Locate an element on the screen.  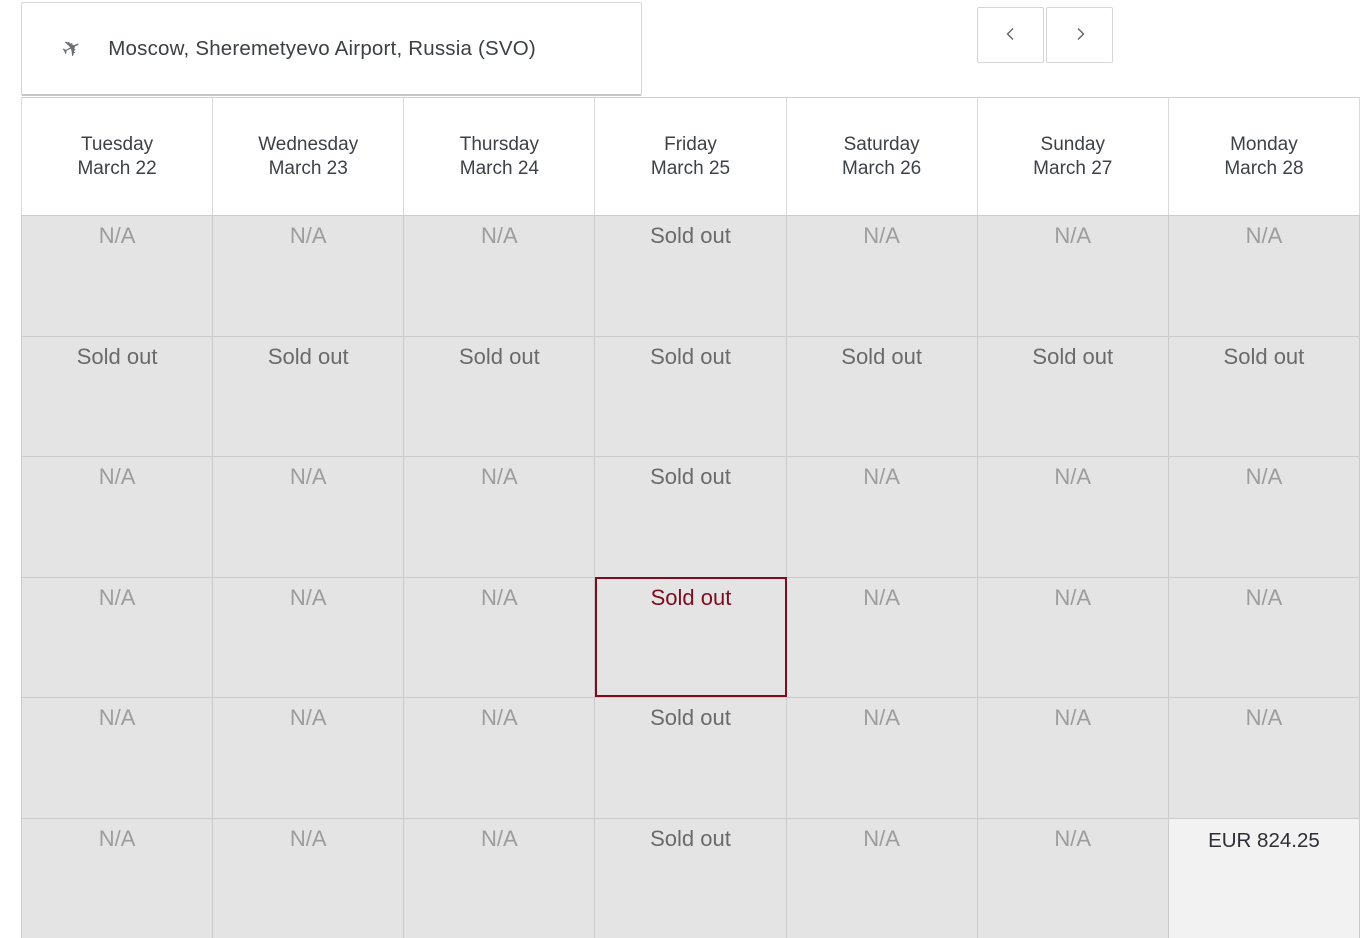
next-week-button is located at coordinates (1079, 35).